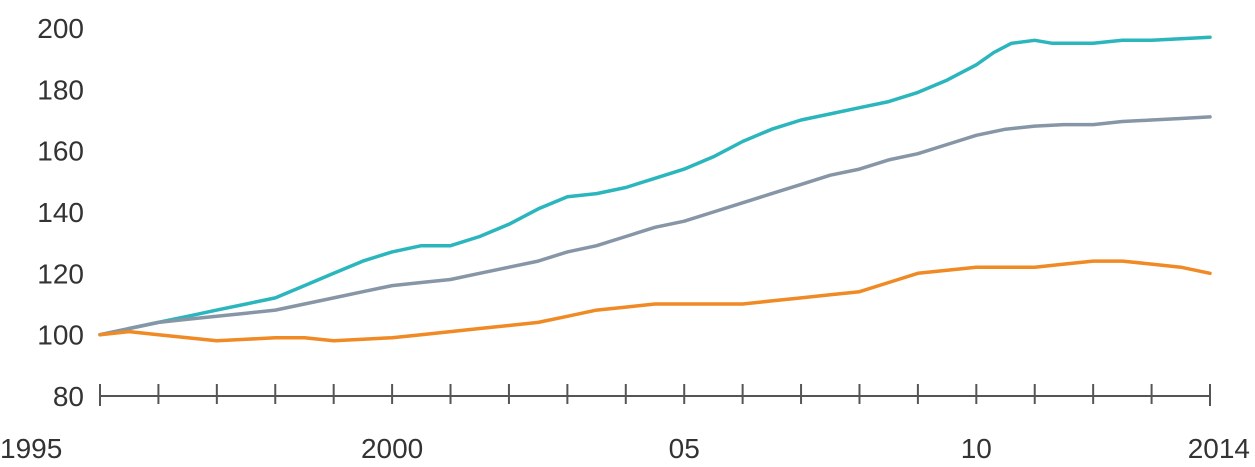  I want to click on y-tick-label-200: 200, so click(60, 28).